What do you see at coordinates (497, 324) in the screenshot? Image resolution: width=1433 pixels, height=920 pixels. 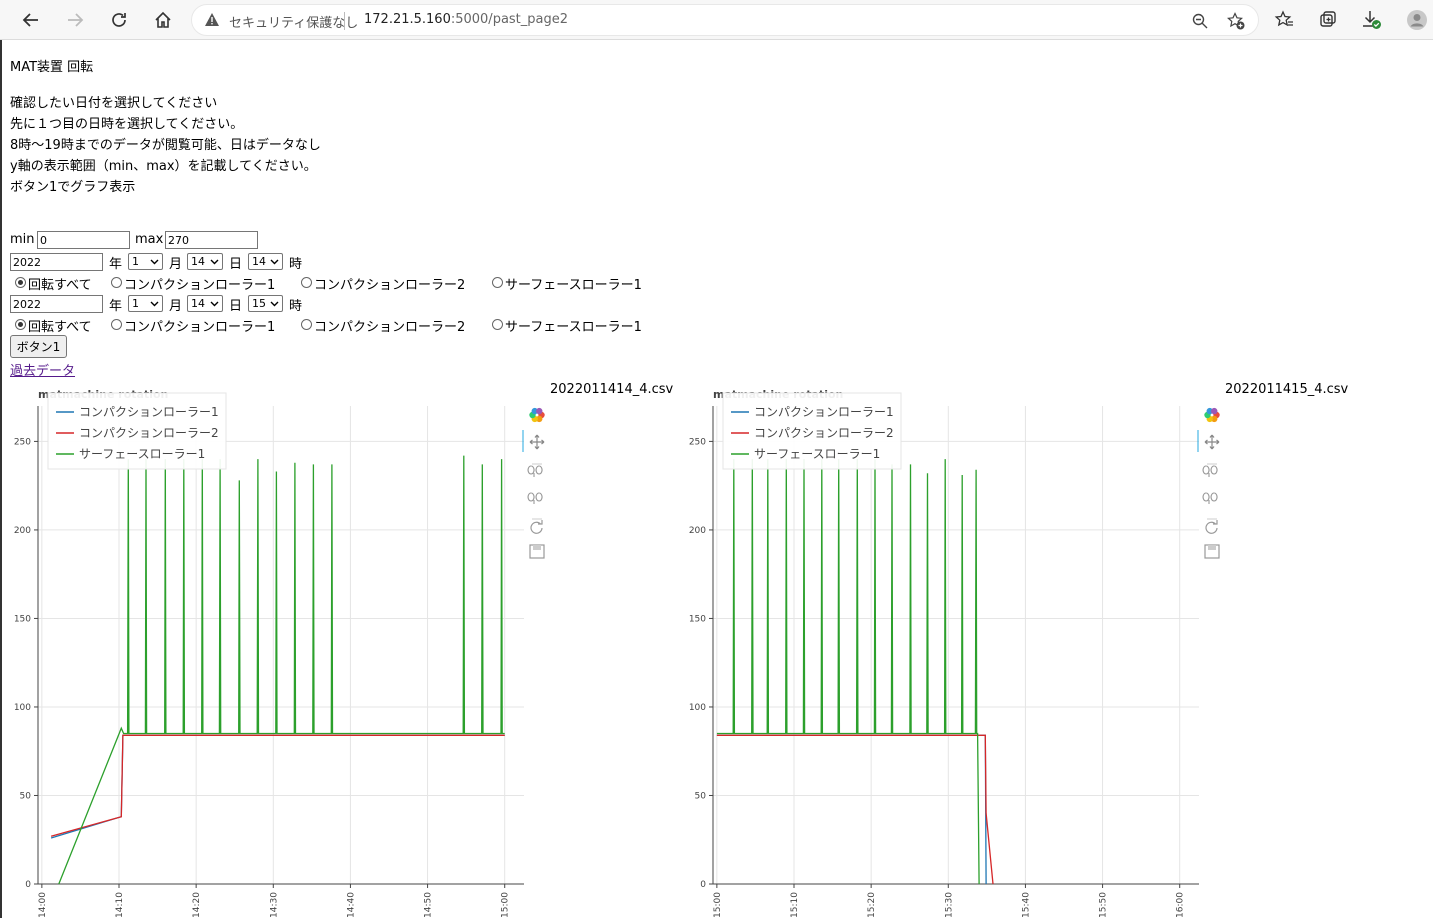 I see `radio-surface-roller-1-b` at bounding box center [497, 324].